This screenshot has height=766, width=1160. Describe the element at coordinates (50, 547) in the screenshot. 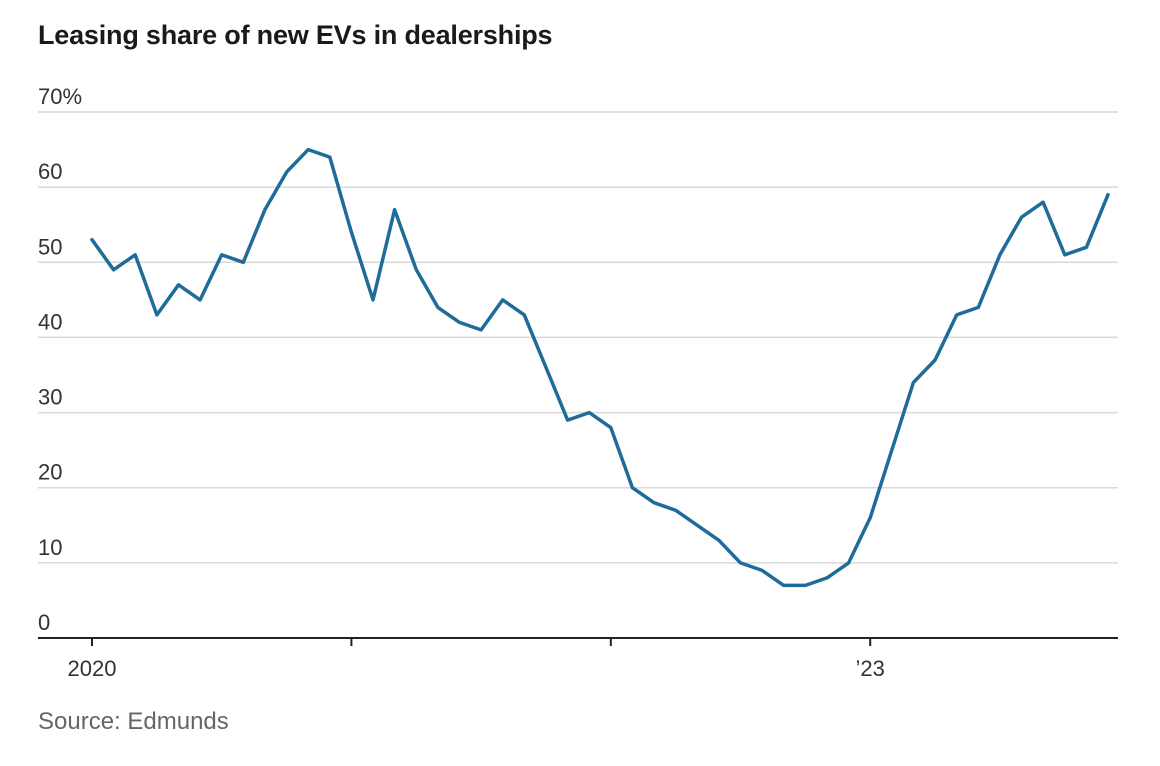

I see `y-tick-label: 10` at that location.